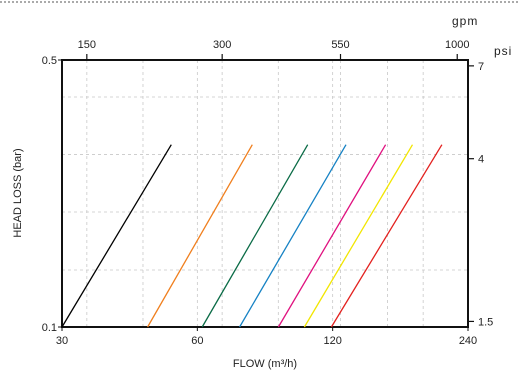 The image size is (518, 372). What do you see at coordinates (87, 45) in the screenshot?
I see `top-tick-label: 150` at bounding box center [87, 45].